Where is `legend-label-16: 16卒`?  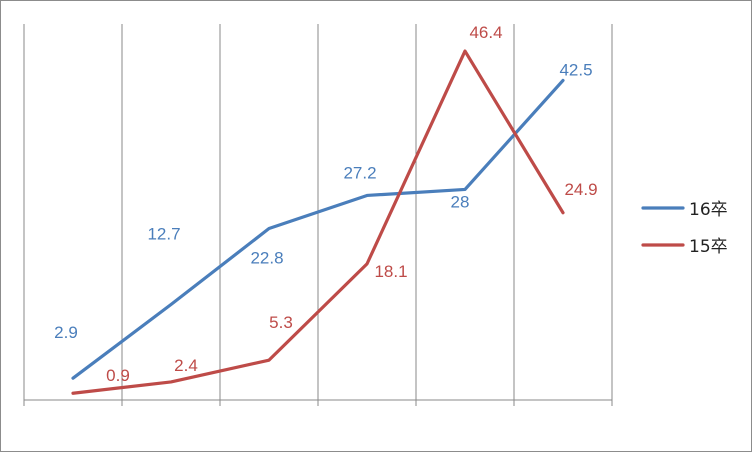 legend-label-16: 16卒 is located at coordinates (708, 210).